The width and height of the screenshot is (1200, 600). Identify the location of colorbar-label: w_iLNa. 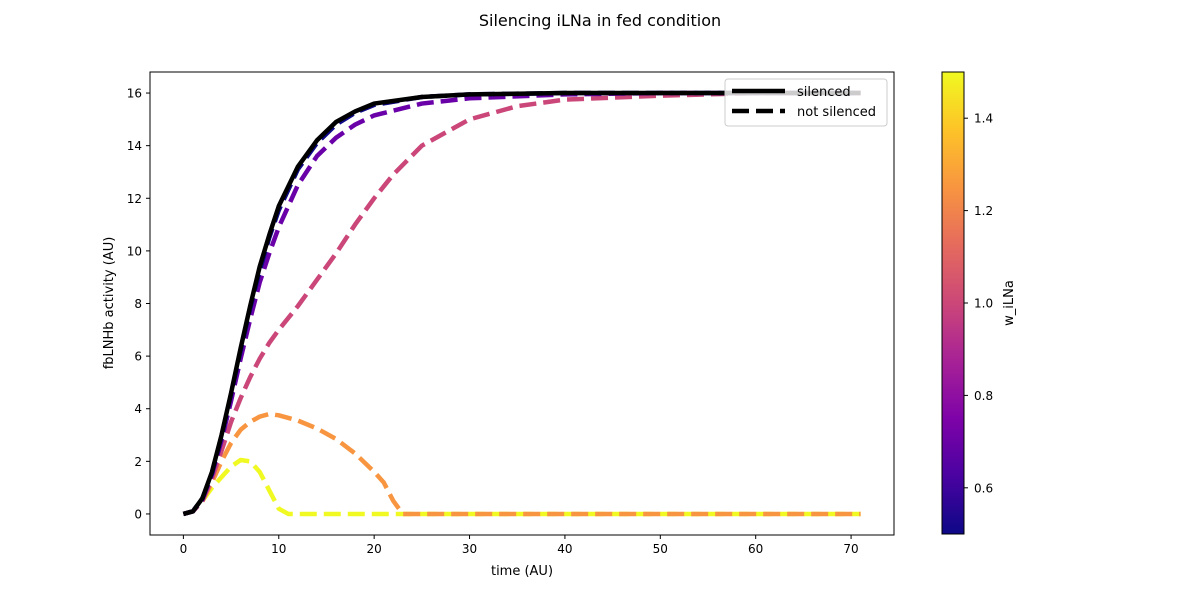
(1009, 303).